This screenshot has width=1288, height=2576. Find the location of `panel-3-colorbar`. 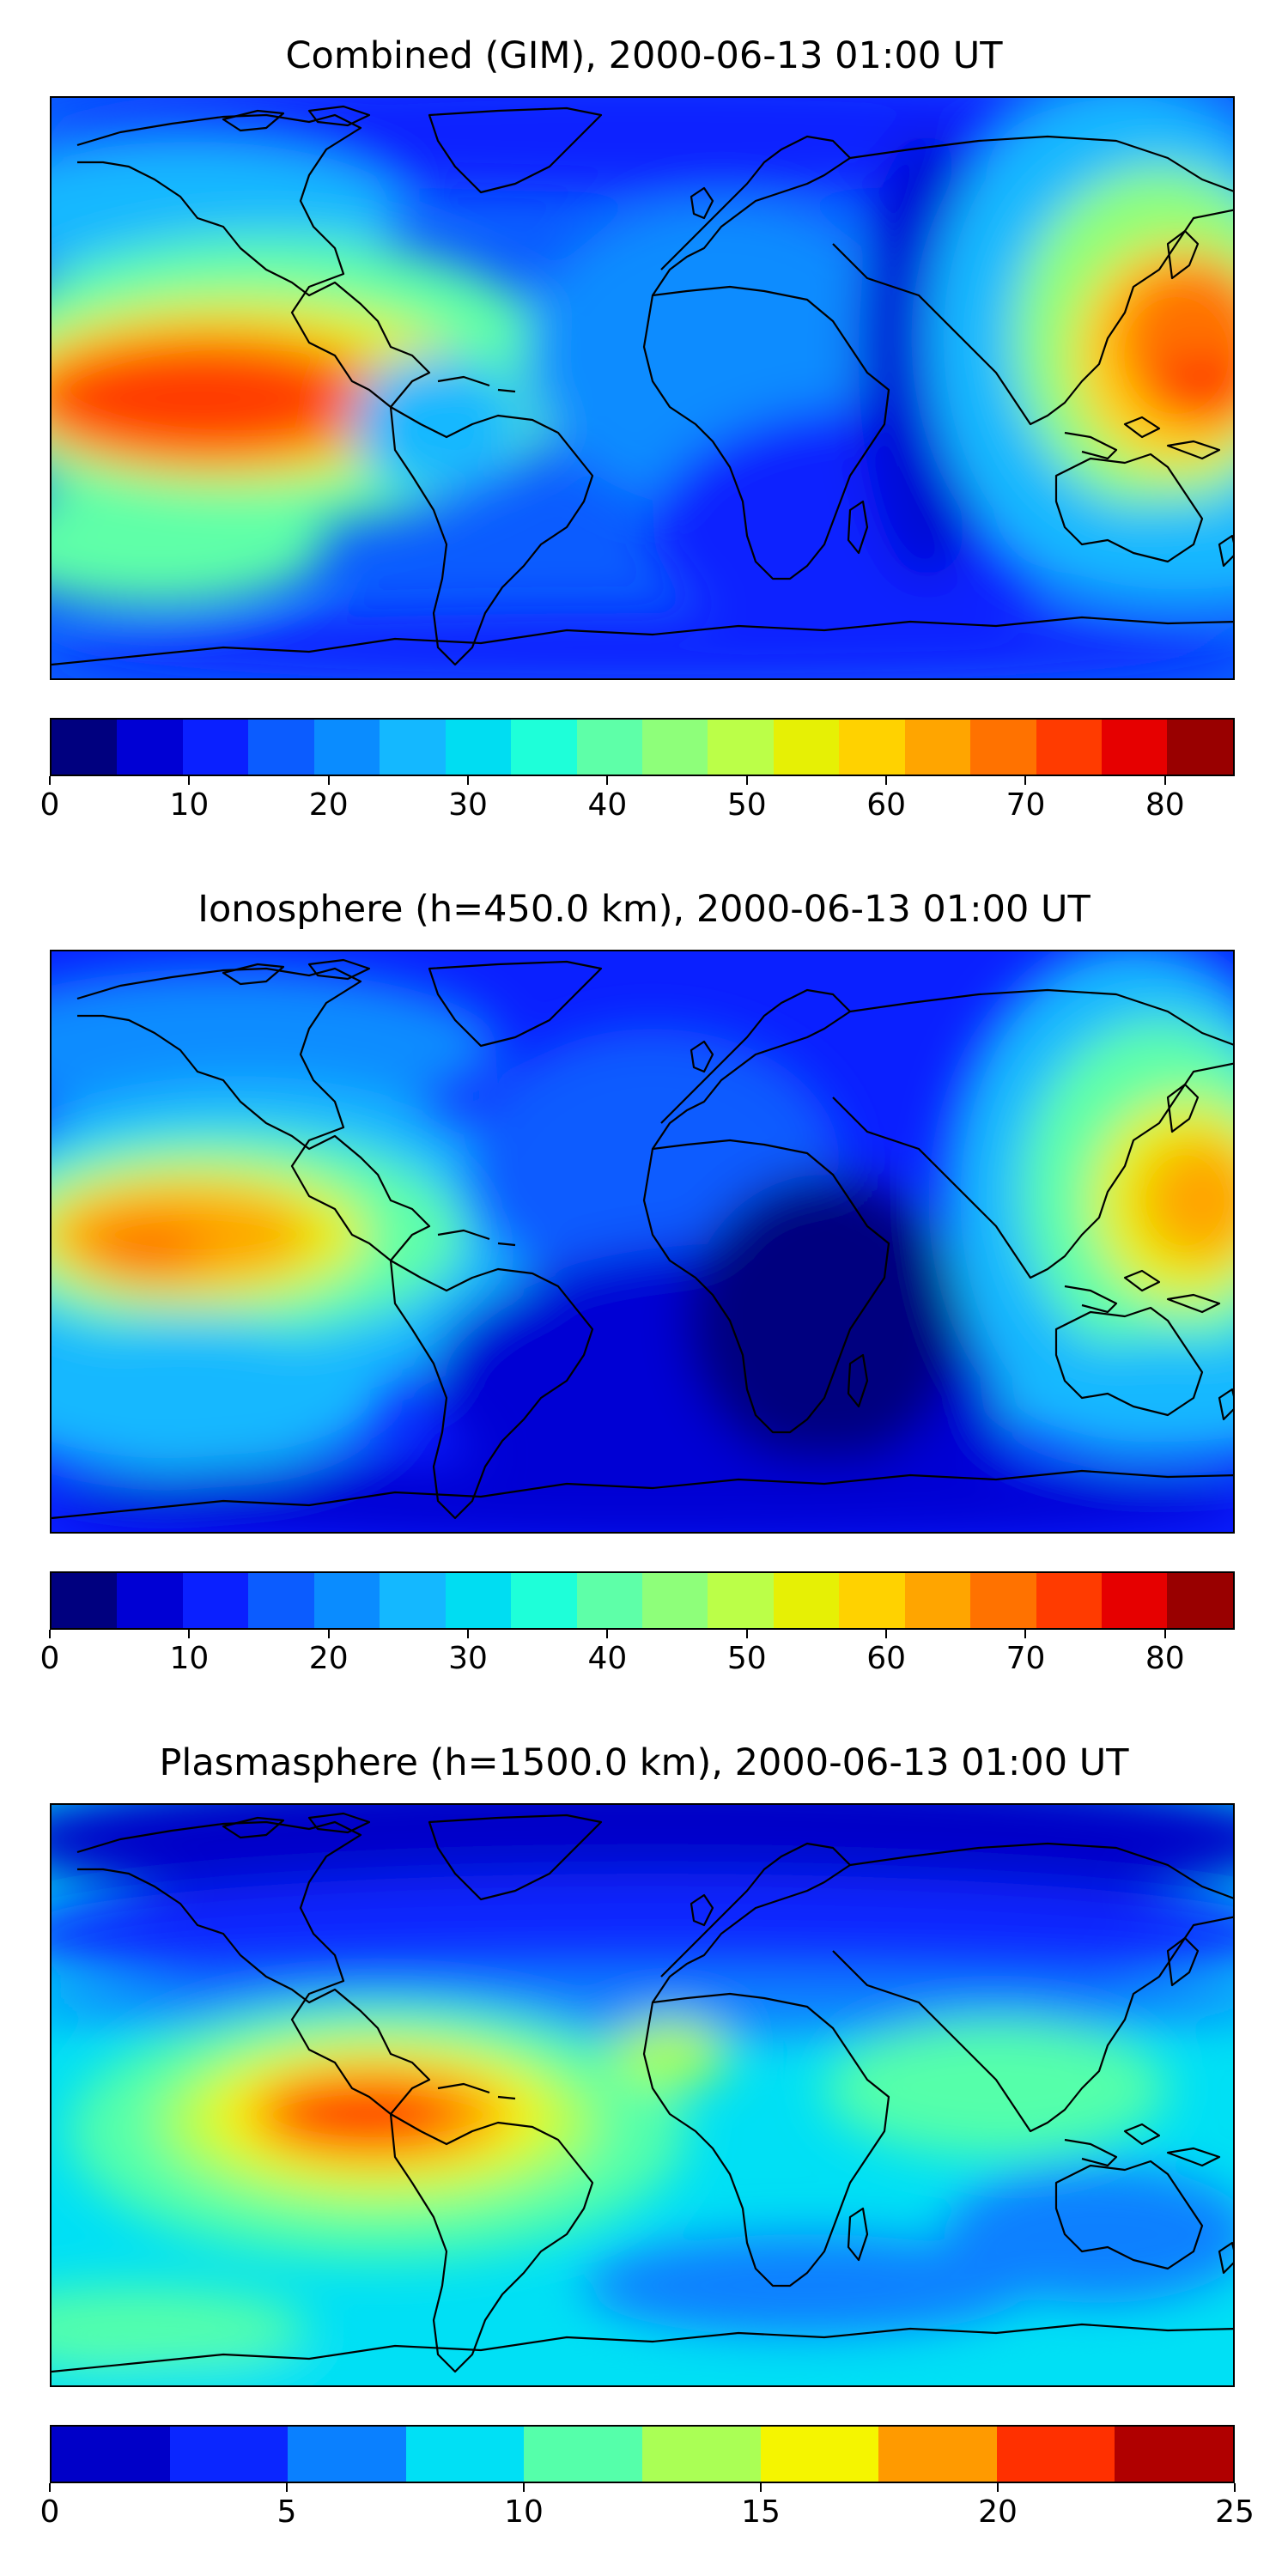

panel-3-colorbar is located at coordinates (642, 2454).